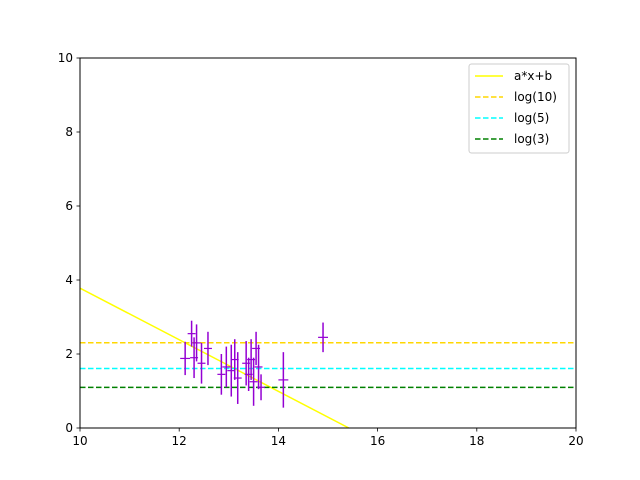 The image size is (640, 480). I want to click on legend-box, so click(519, 108).